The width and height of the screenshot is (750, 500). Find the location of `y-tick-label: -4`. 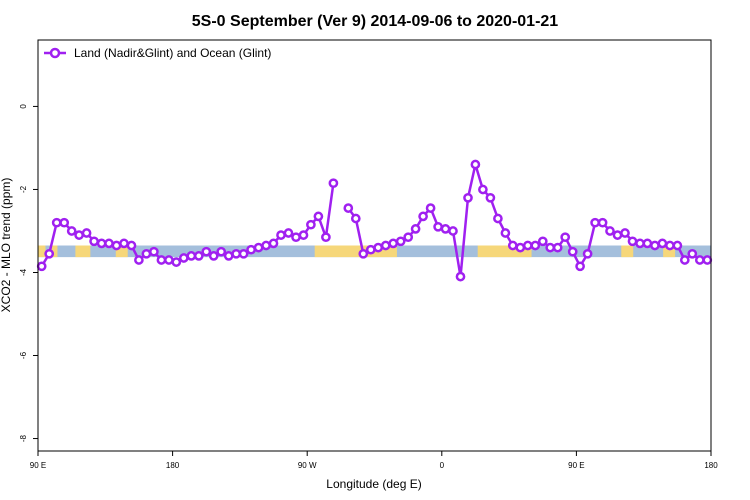

y-tick-label: -4 is located at coordinates (23, 272).